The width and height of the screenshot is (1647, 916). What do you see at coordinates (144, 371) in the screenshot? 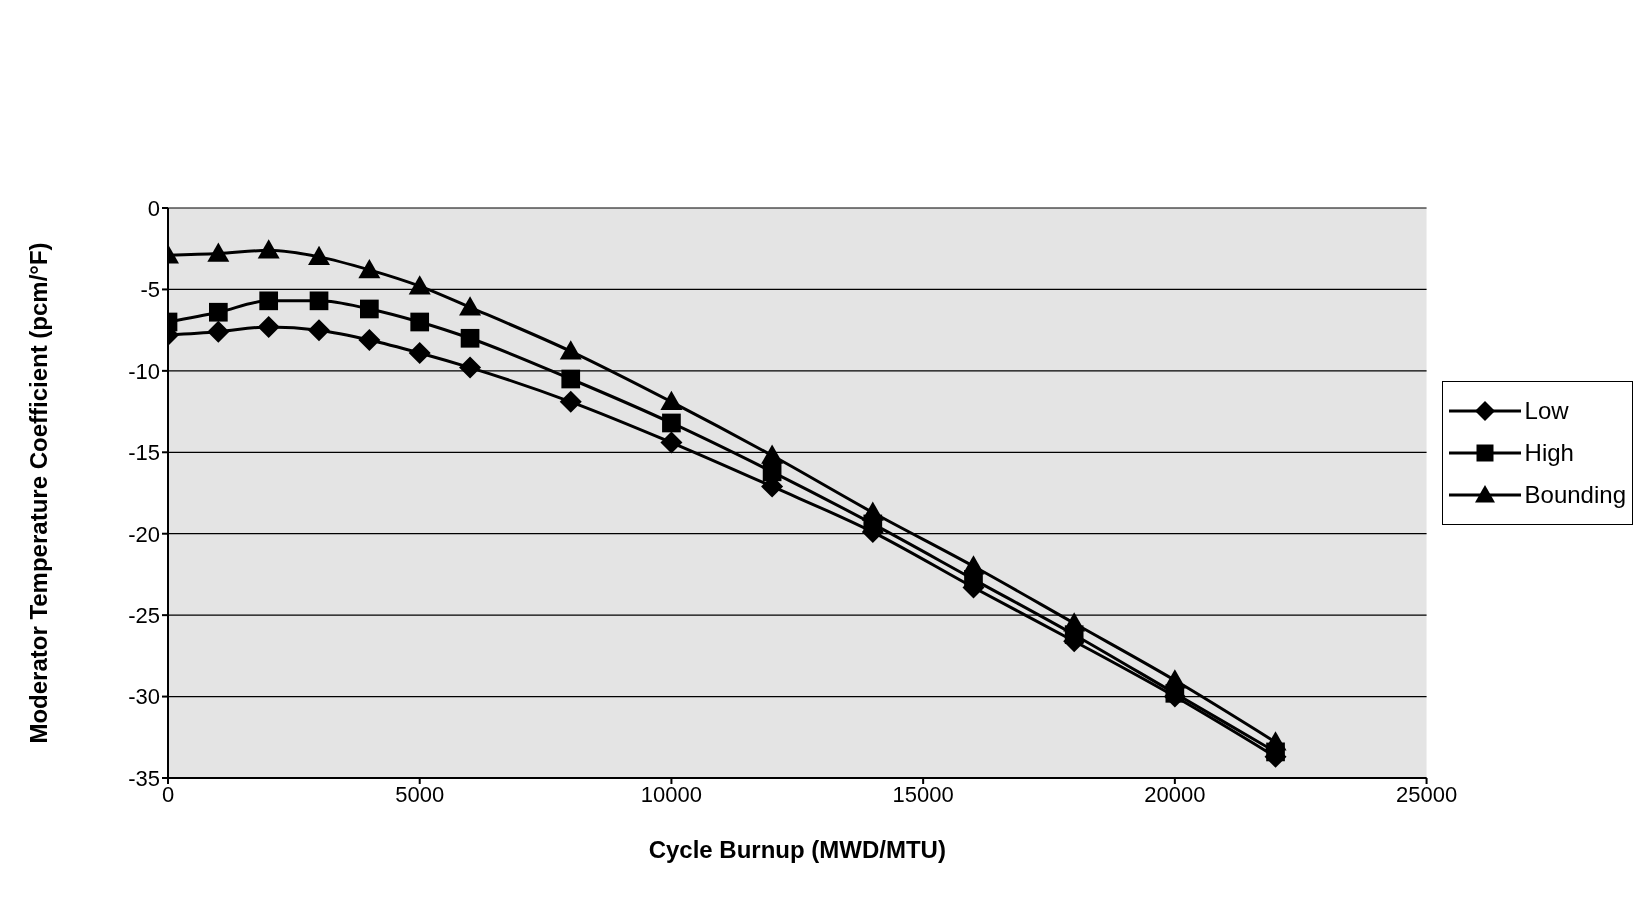
I see `y-tick-label: -10` at bounding box center [144, 371].